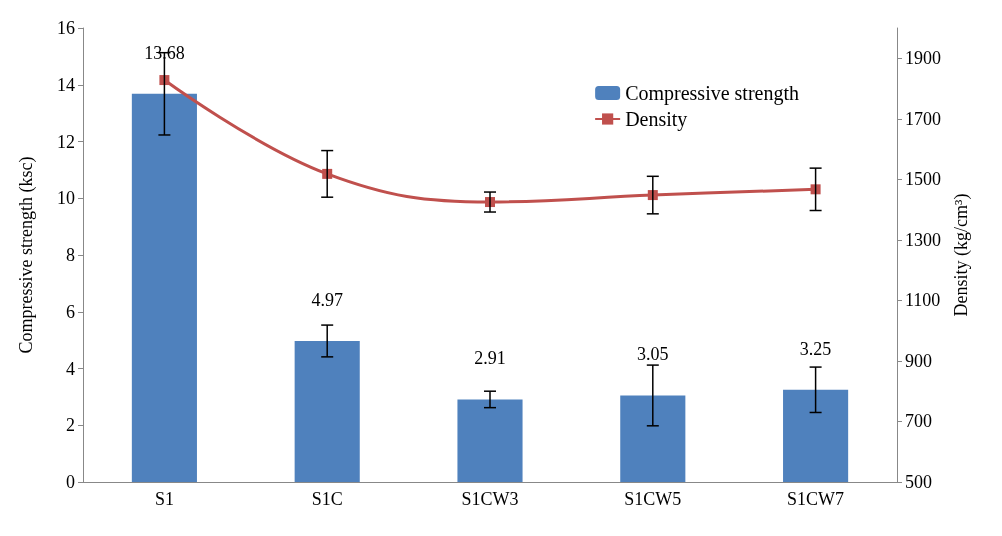 Image resolution: width=1002 pixels, height=536 pixels. Describe the element at coordinates (164, 499) in the screenshot. I see `x-tick-label: S1` at that location.